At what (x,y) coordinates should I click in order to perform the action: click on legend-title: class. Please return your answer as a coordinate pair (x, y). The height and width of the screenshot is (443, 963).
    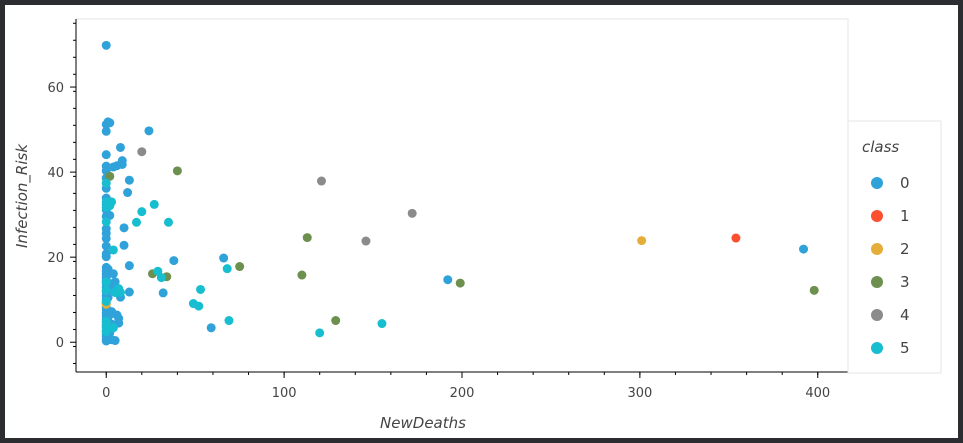
    Looking at the image, I should click on (880, 147).